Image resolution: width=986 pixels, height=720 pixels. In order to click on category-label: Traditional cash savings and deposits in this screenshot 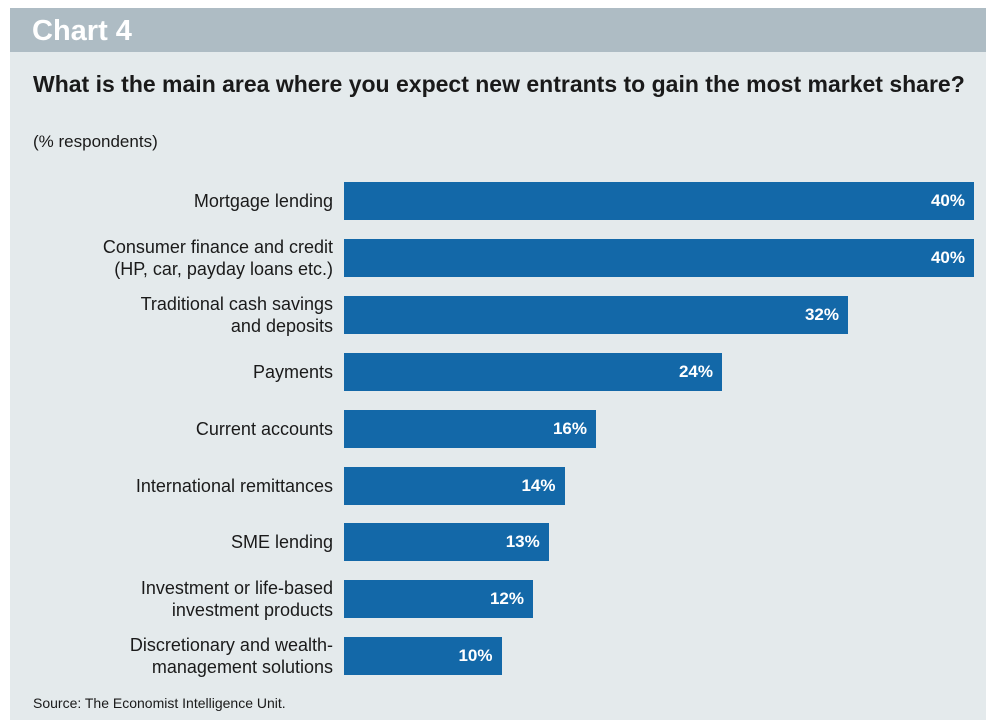, I will do `click(236, 314)`.